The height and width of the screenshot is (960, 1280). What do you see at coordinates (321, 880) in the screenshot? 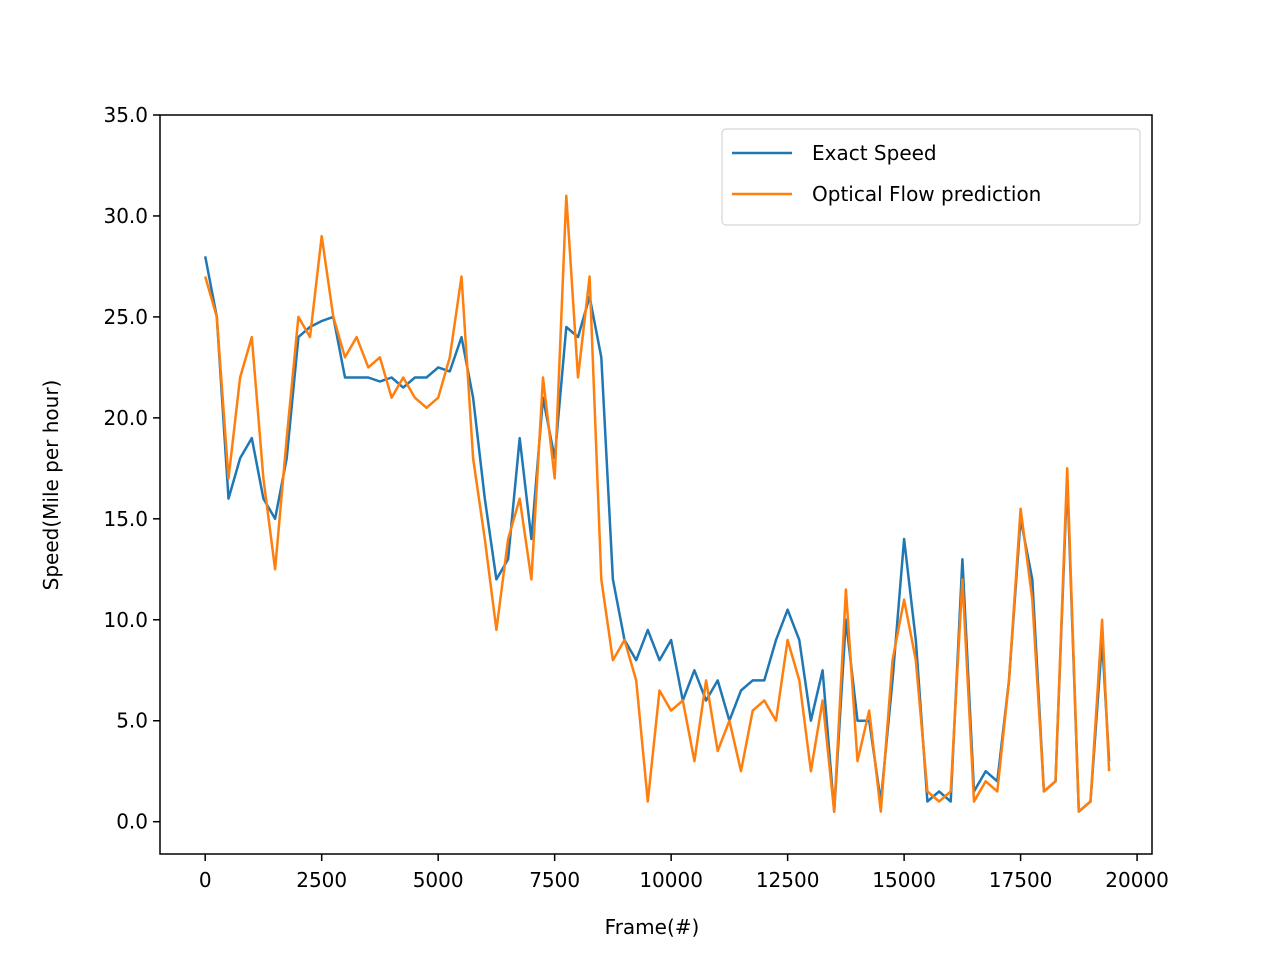
I see `x-tick-label: 2500` at bounding box center [321, 880].